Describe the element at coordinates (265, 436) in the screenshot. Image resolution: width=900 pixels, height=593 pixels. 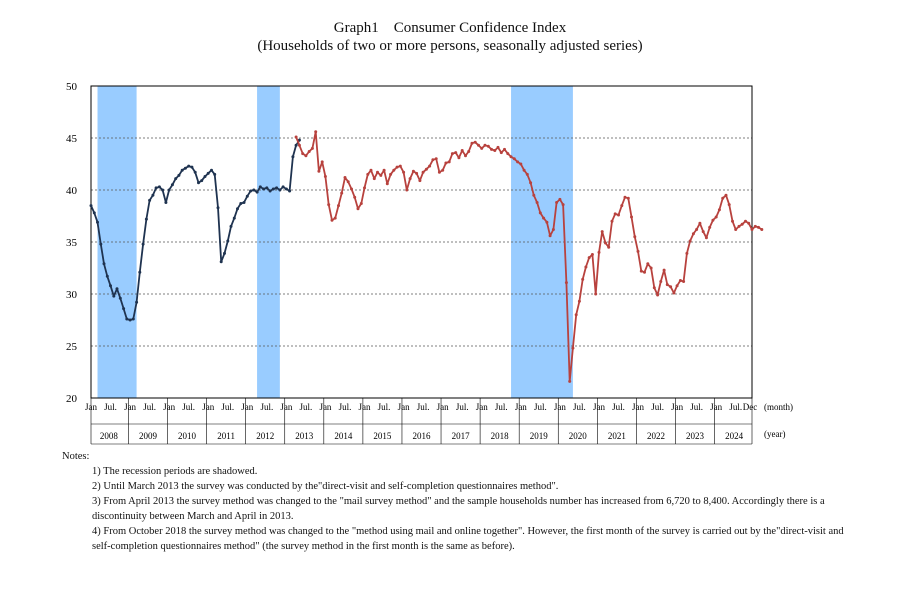
I see `year-label: 2012` at that location.